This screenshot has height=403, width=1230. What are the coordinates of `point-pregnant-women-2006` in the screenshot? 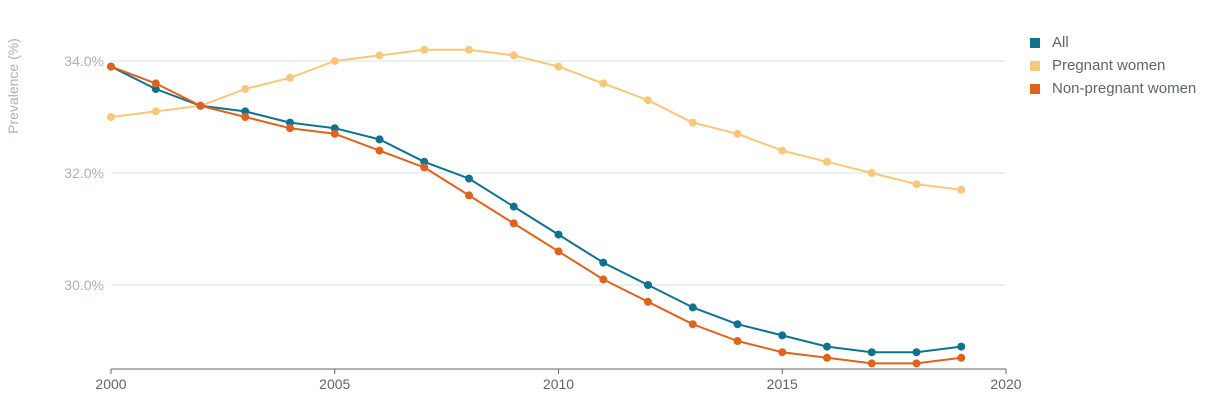 It's located at (379, 55).